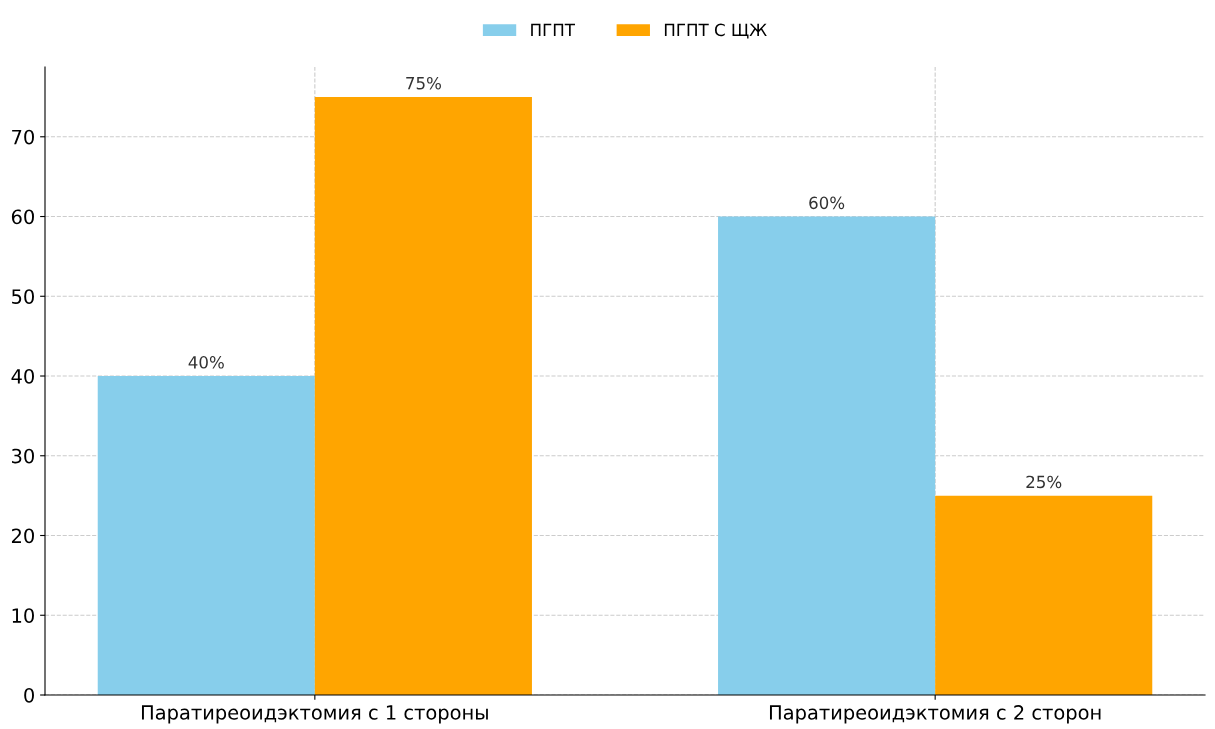 This screenshot has width=1215, height=729. What do you see at coordinates (827, 203) in the screenshot?
I see `data-label: 60%` at bounding box center [827, 203].